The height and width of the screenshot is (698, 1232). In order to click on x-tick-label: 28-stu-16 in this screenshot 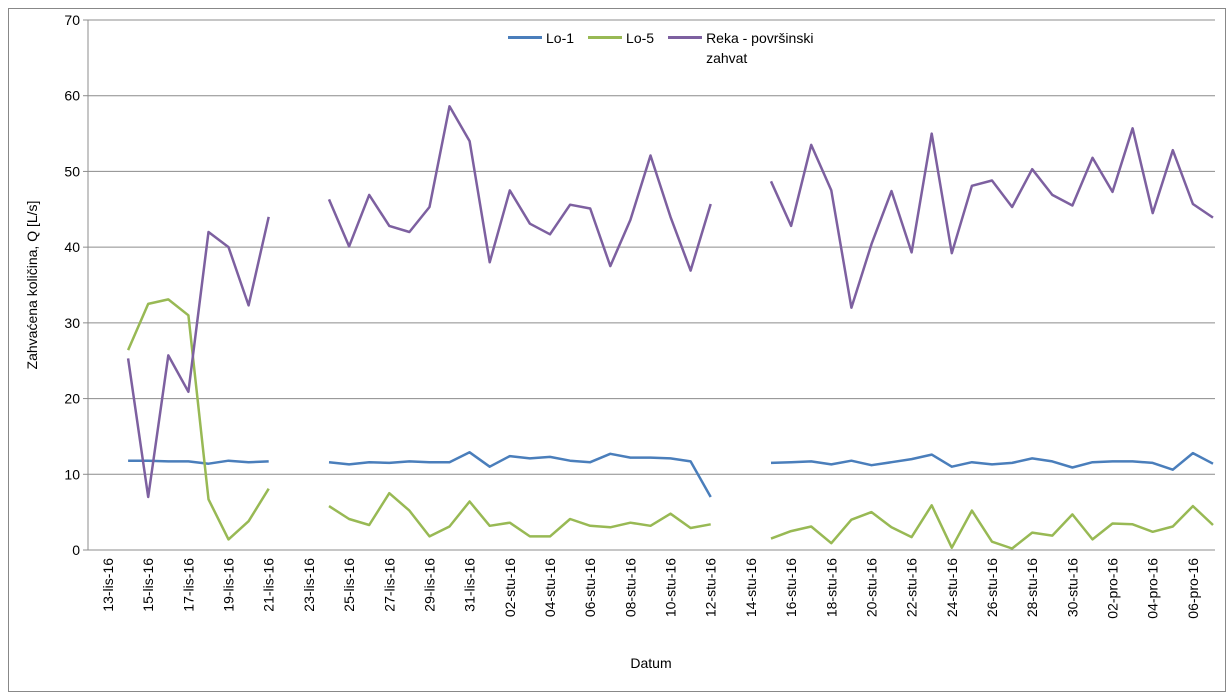, I will do `click(1032, 587)`.